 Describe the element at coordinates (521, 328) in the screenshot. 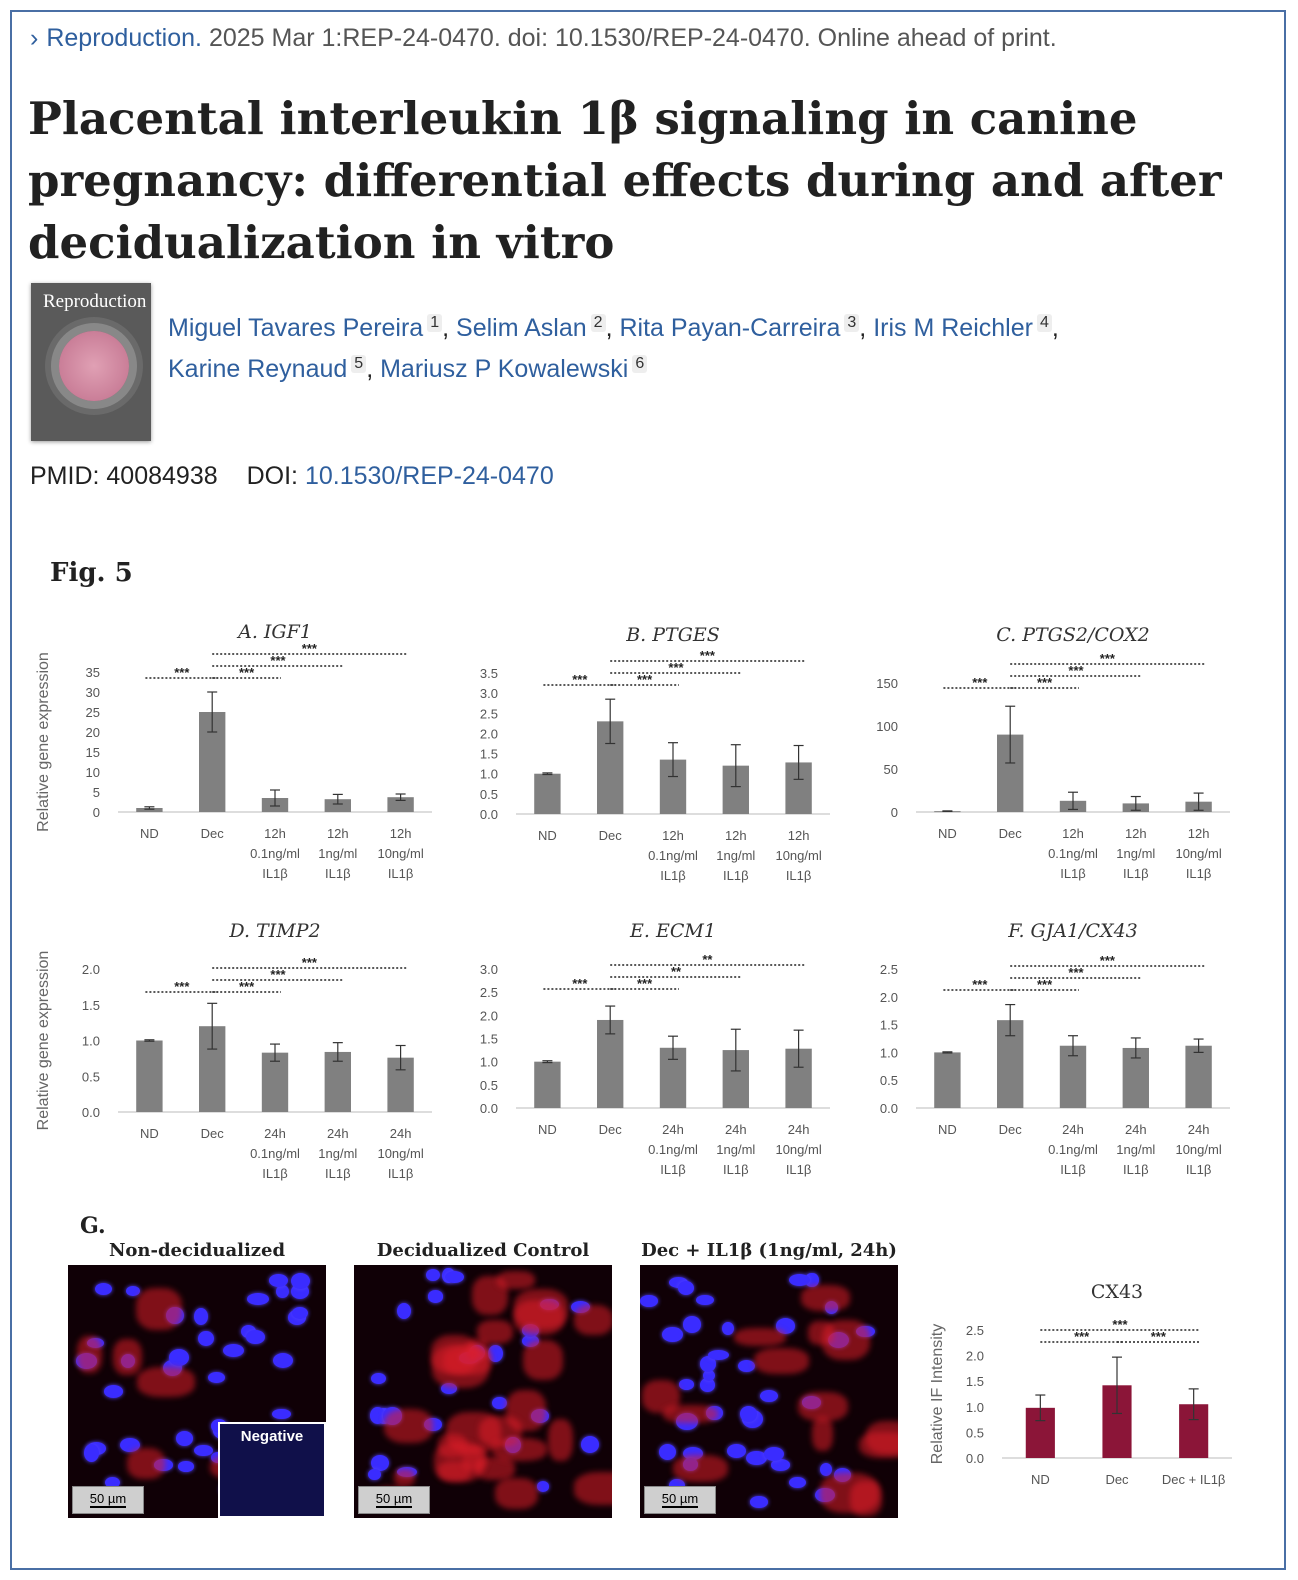

I see `author-link: Selim Aslan` at that location.